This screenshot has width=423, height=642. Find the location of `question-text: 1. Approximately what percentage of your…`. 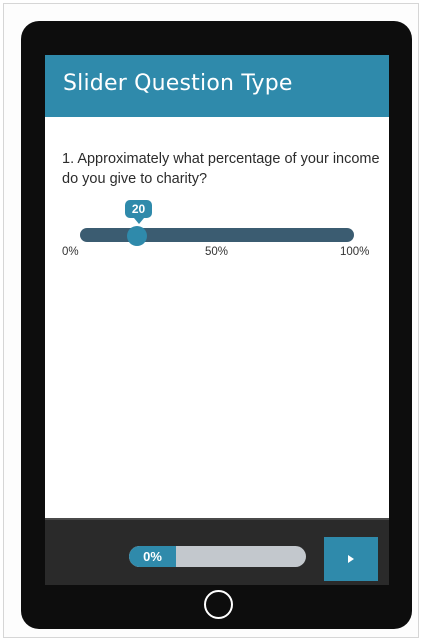

question-text: 1. Approximately what percentage of your… is located at coordinates (221, 169).